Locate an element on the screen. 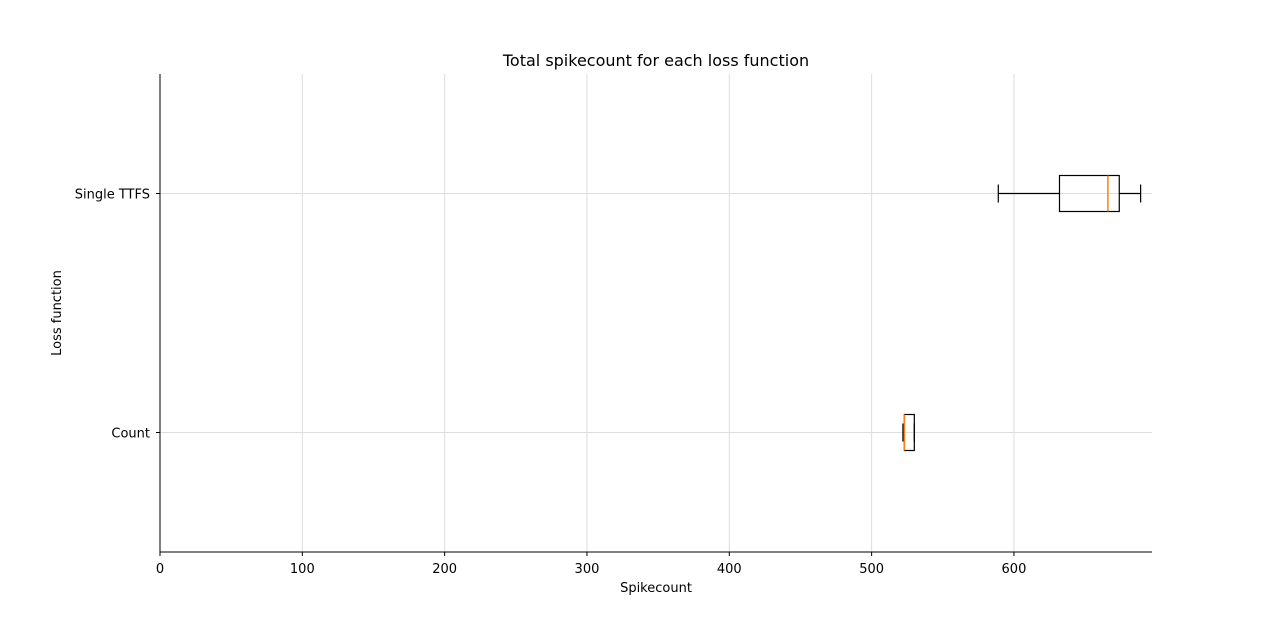 This screenshot has height=620, width=1280. boxes is located at coordinates (1022, 313).